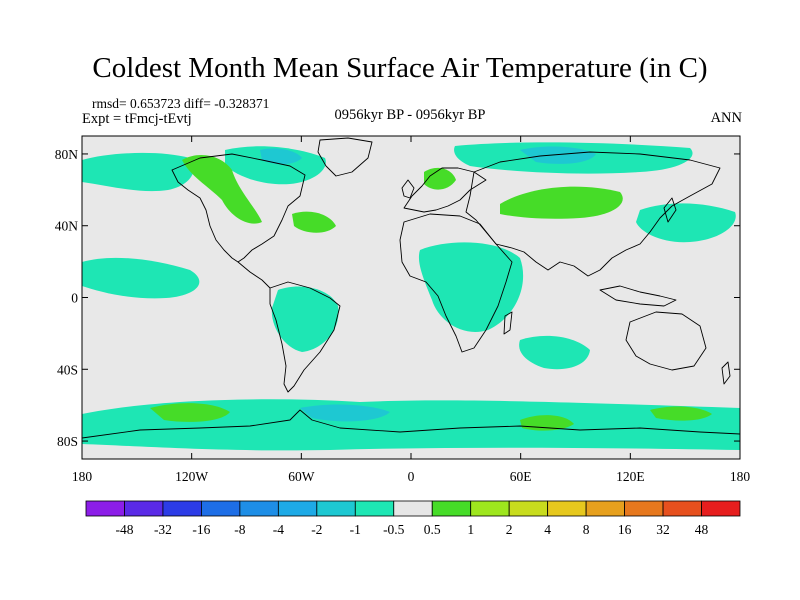 This screenshot has width=800, height=600. I want to click on anomaly-region-southern-indian-green, so click(681, 413).